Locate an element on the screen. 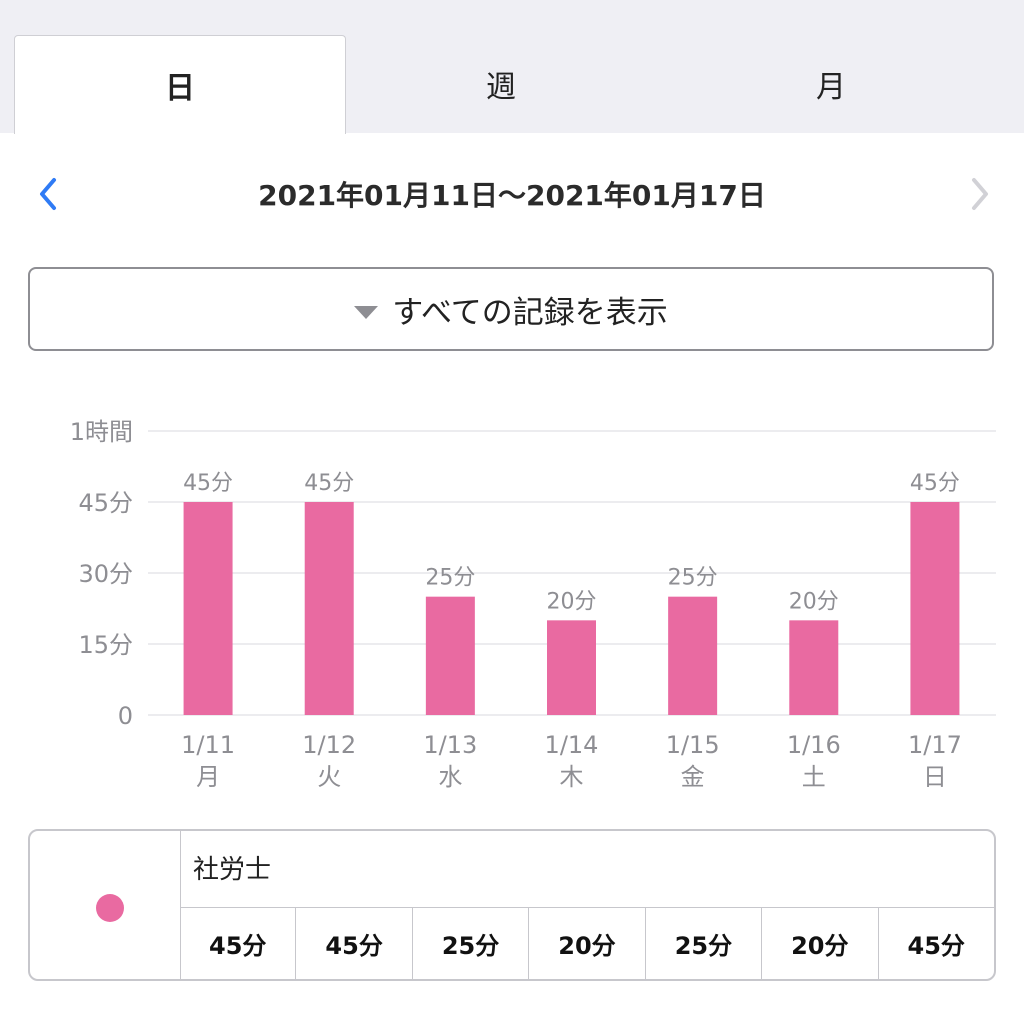 This screenshot has width=1024, height=1024. period-tab-bar: 日 週 月 is located at coordinates (512, 67).